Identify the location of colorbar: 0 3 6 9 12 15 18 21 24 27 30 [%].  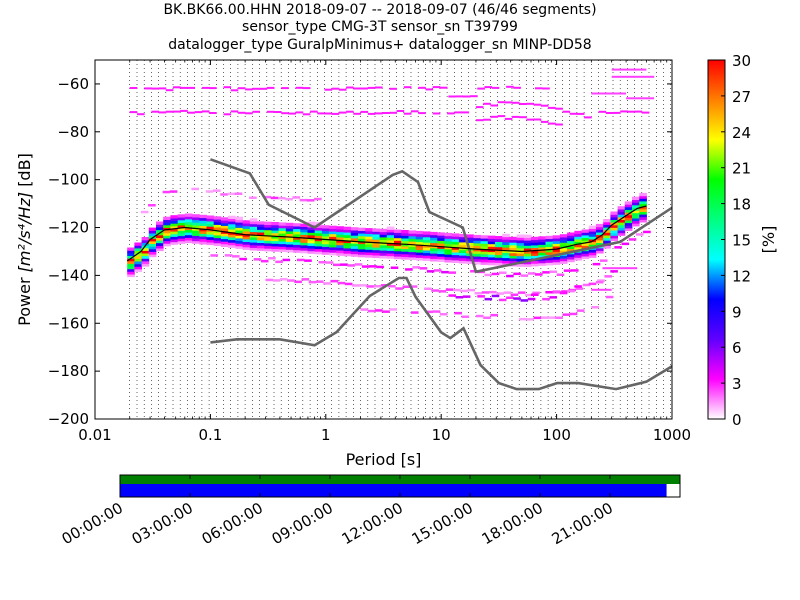
(742, 240).